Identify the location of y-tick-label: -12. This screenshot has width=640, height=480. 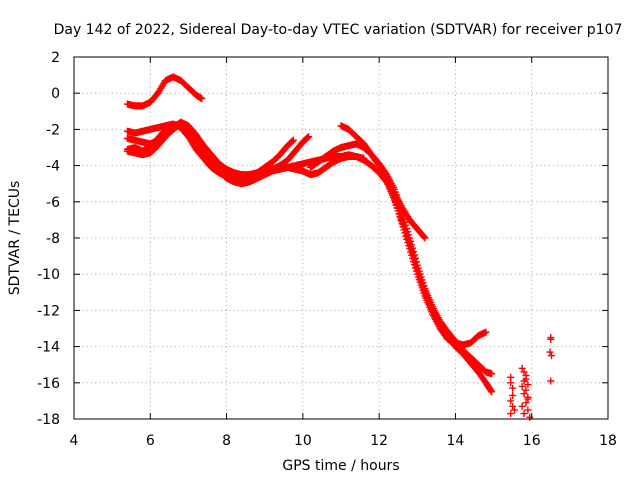
(48, 311).